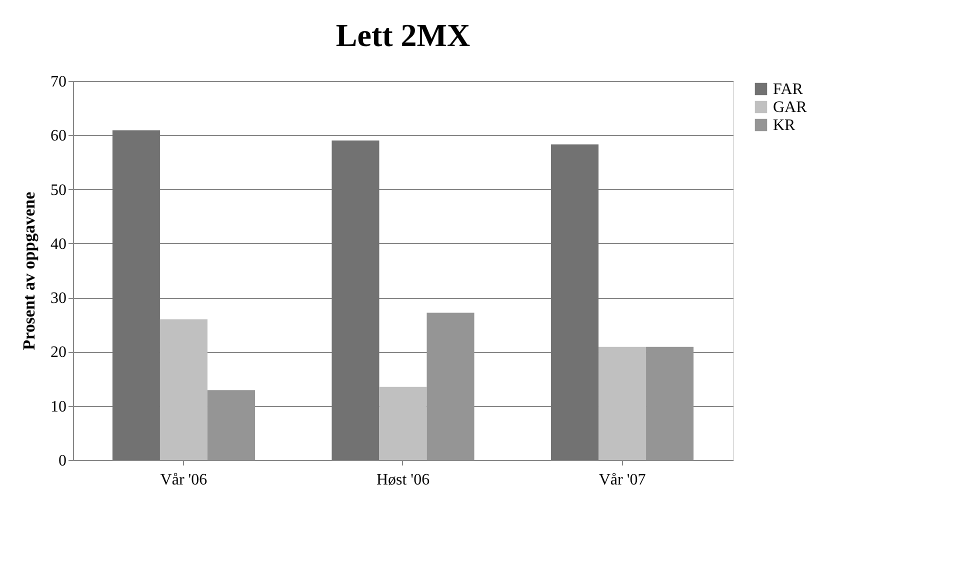 Image resolution: width=957 pixels, height=581 pixels. Describe the element at coordinates (58, 353) in the screenshot. I see `y-tick-label: 20` at that location.